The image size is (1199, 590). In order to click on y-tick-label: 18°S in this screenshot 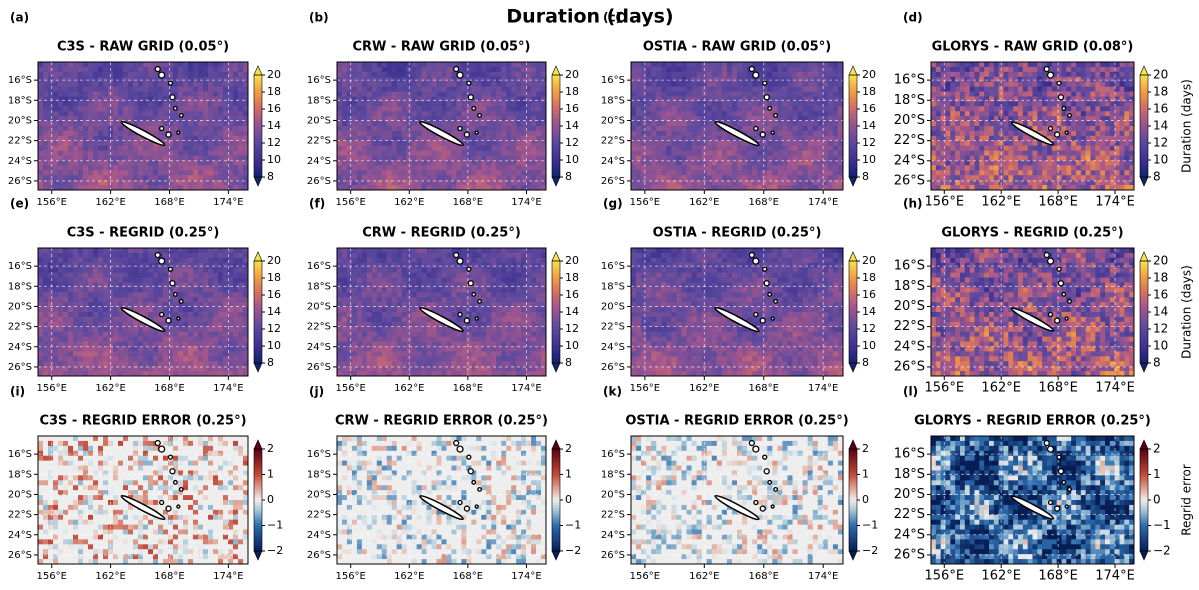, I will do `click(319, 100)`.